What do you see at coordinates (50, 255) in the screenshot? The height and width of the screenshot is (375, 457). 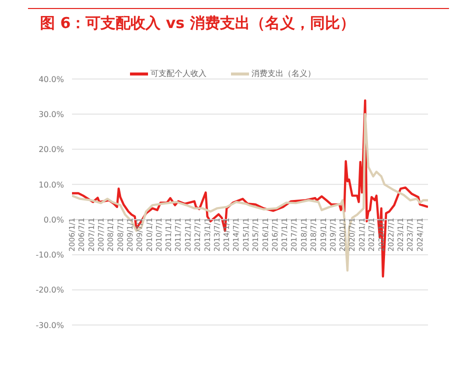 I see `y-tick-label: -10.0%` at bounding box center [50, 255].